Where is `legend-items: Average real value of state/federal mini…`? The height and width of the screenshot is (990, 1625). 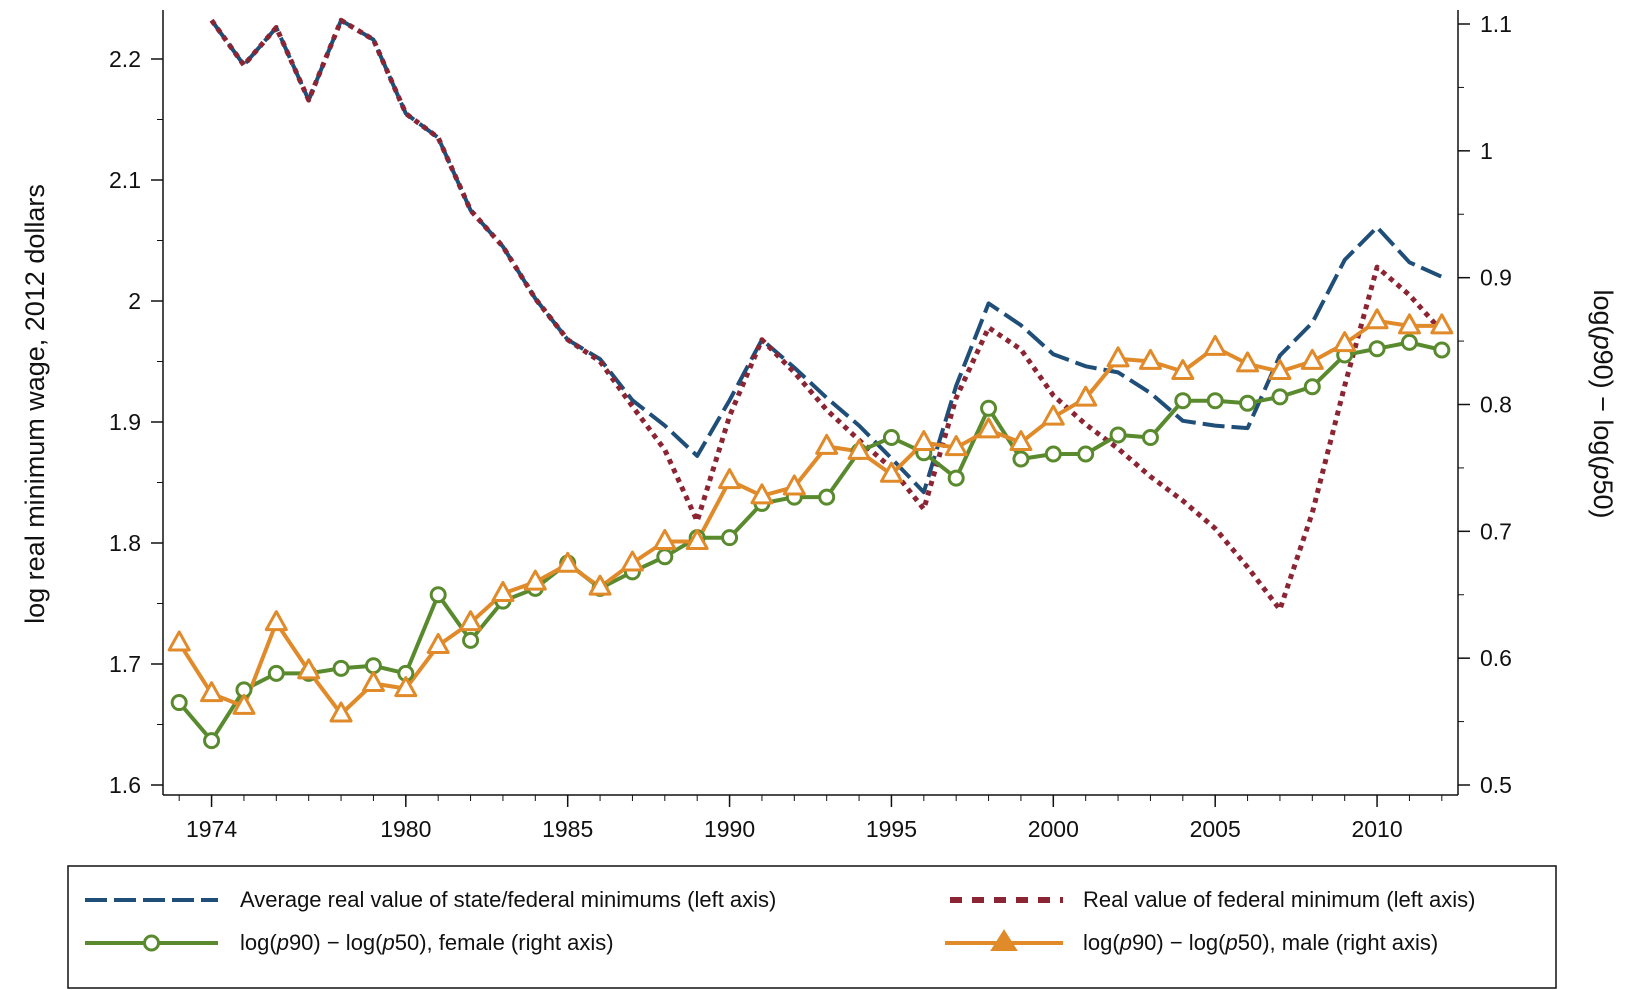
legend-items: Average real value of state/federal mini… is located at coordinates (780, 921).